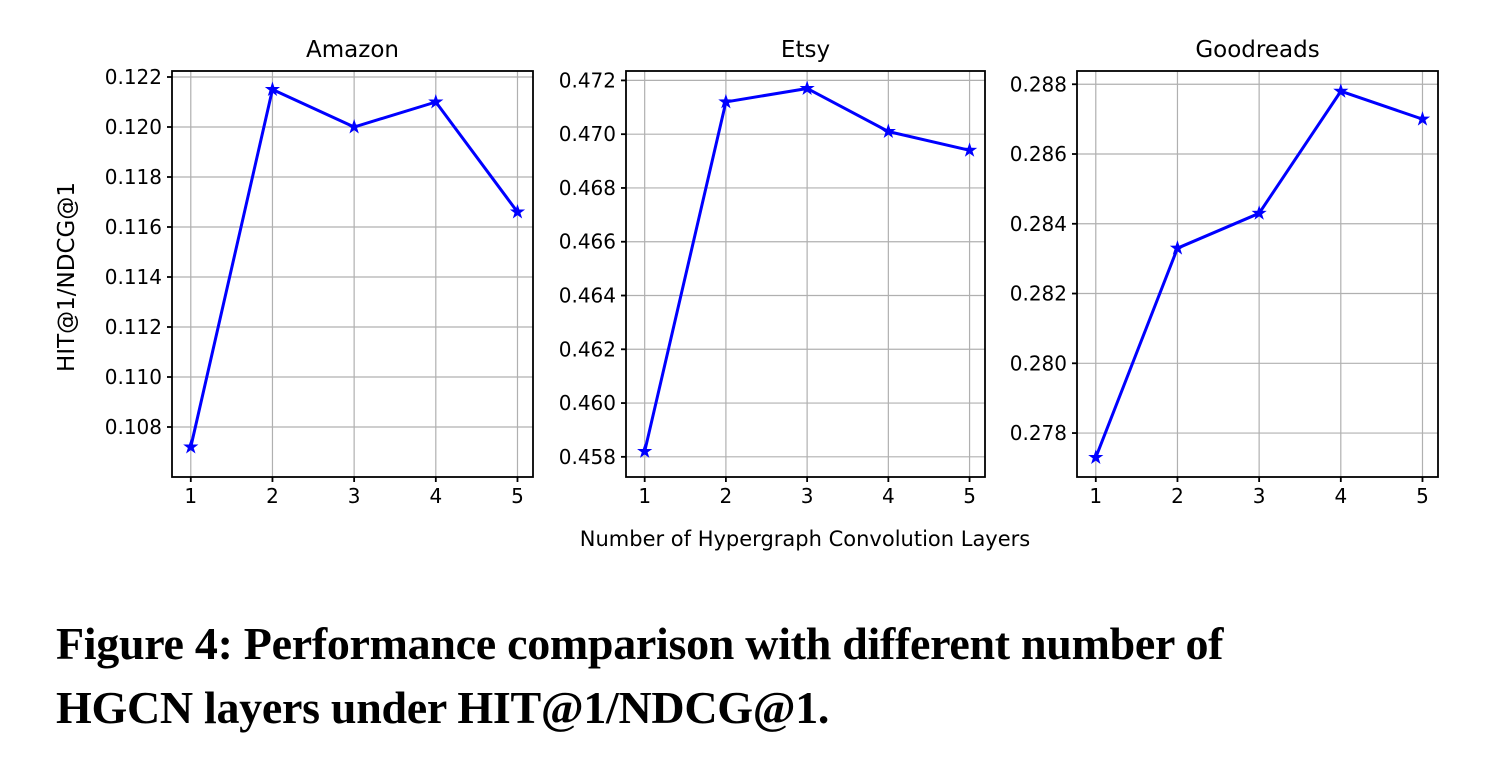 This screenshot has width=1496, height=768. What do you see at coordinates (587, 268) in the screenshot?
I see `y-tick-labels: 0.458 0.460 0.462 0.464 0.466 0.468 0.470 0.472` at bounding box center [587, 268].